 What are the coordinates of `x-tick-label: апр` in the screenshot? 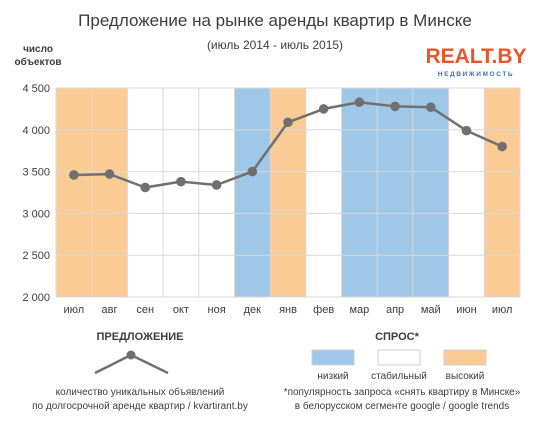 It's located at (395, 310).